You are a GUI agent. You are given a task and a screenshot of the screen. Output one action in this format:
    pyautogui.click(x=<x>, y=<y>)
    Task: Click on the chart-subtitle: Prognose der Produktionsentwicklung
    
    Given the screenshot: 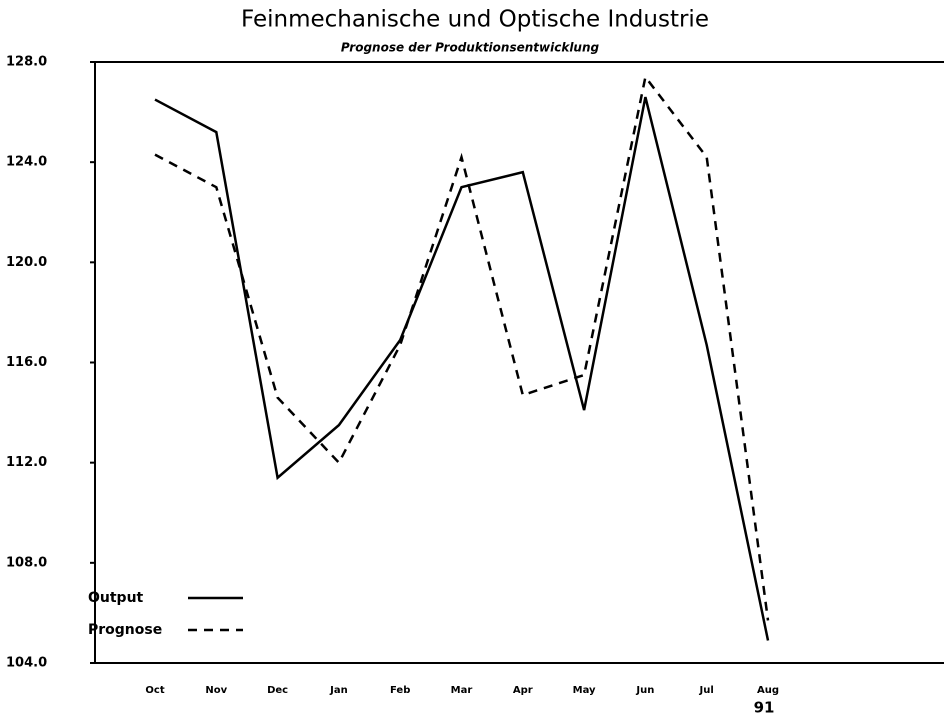 What is the action you would take?
    pyautogui.click(x=470, y=48)
    